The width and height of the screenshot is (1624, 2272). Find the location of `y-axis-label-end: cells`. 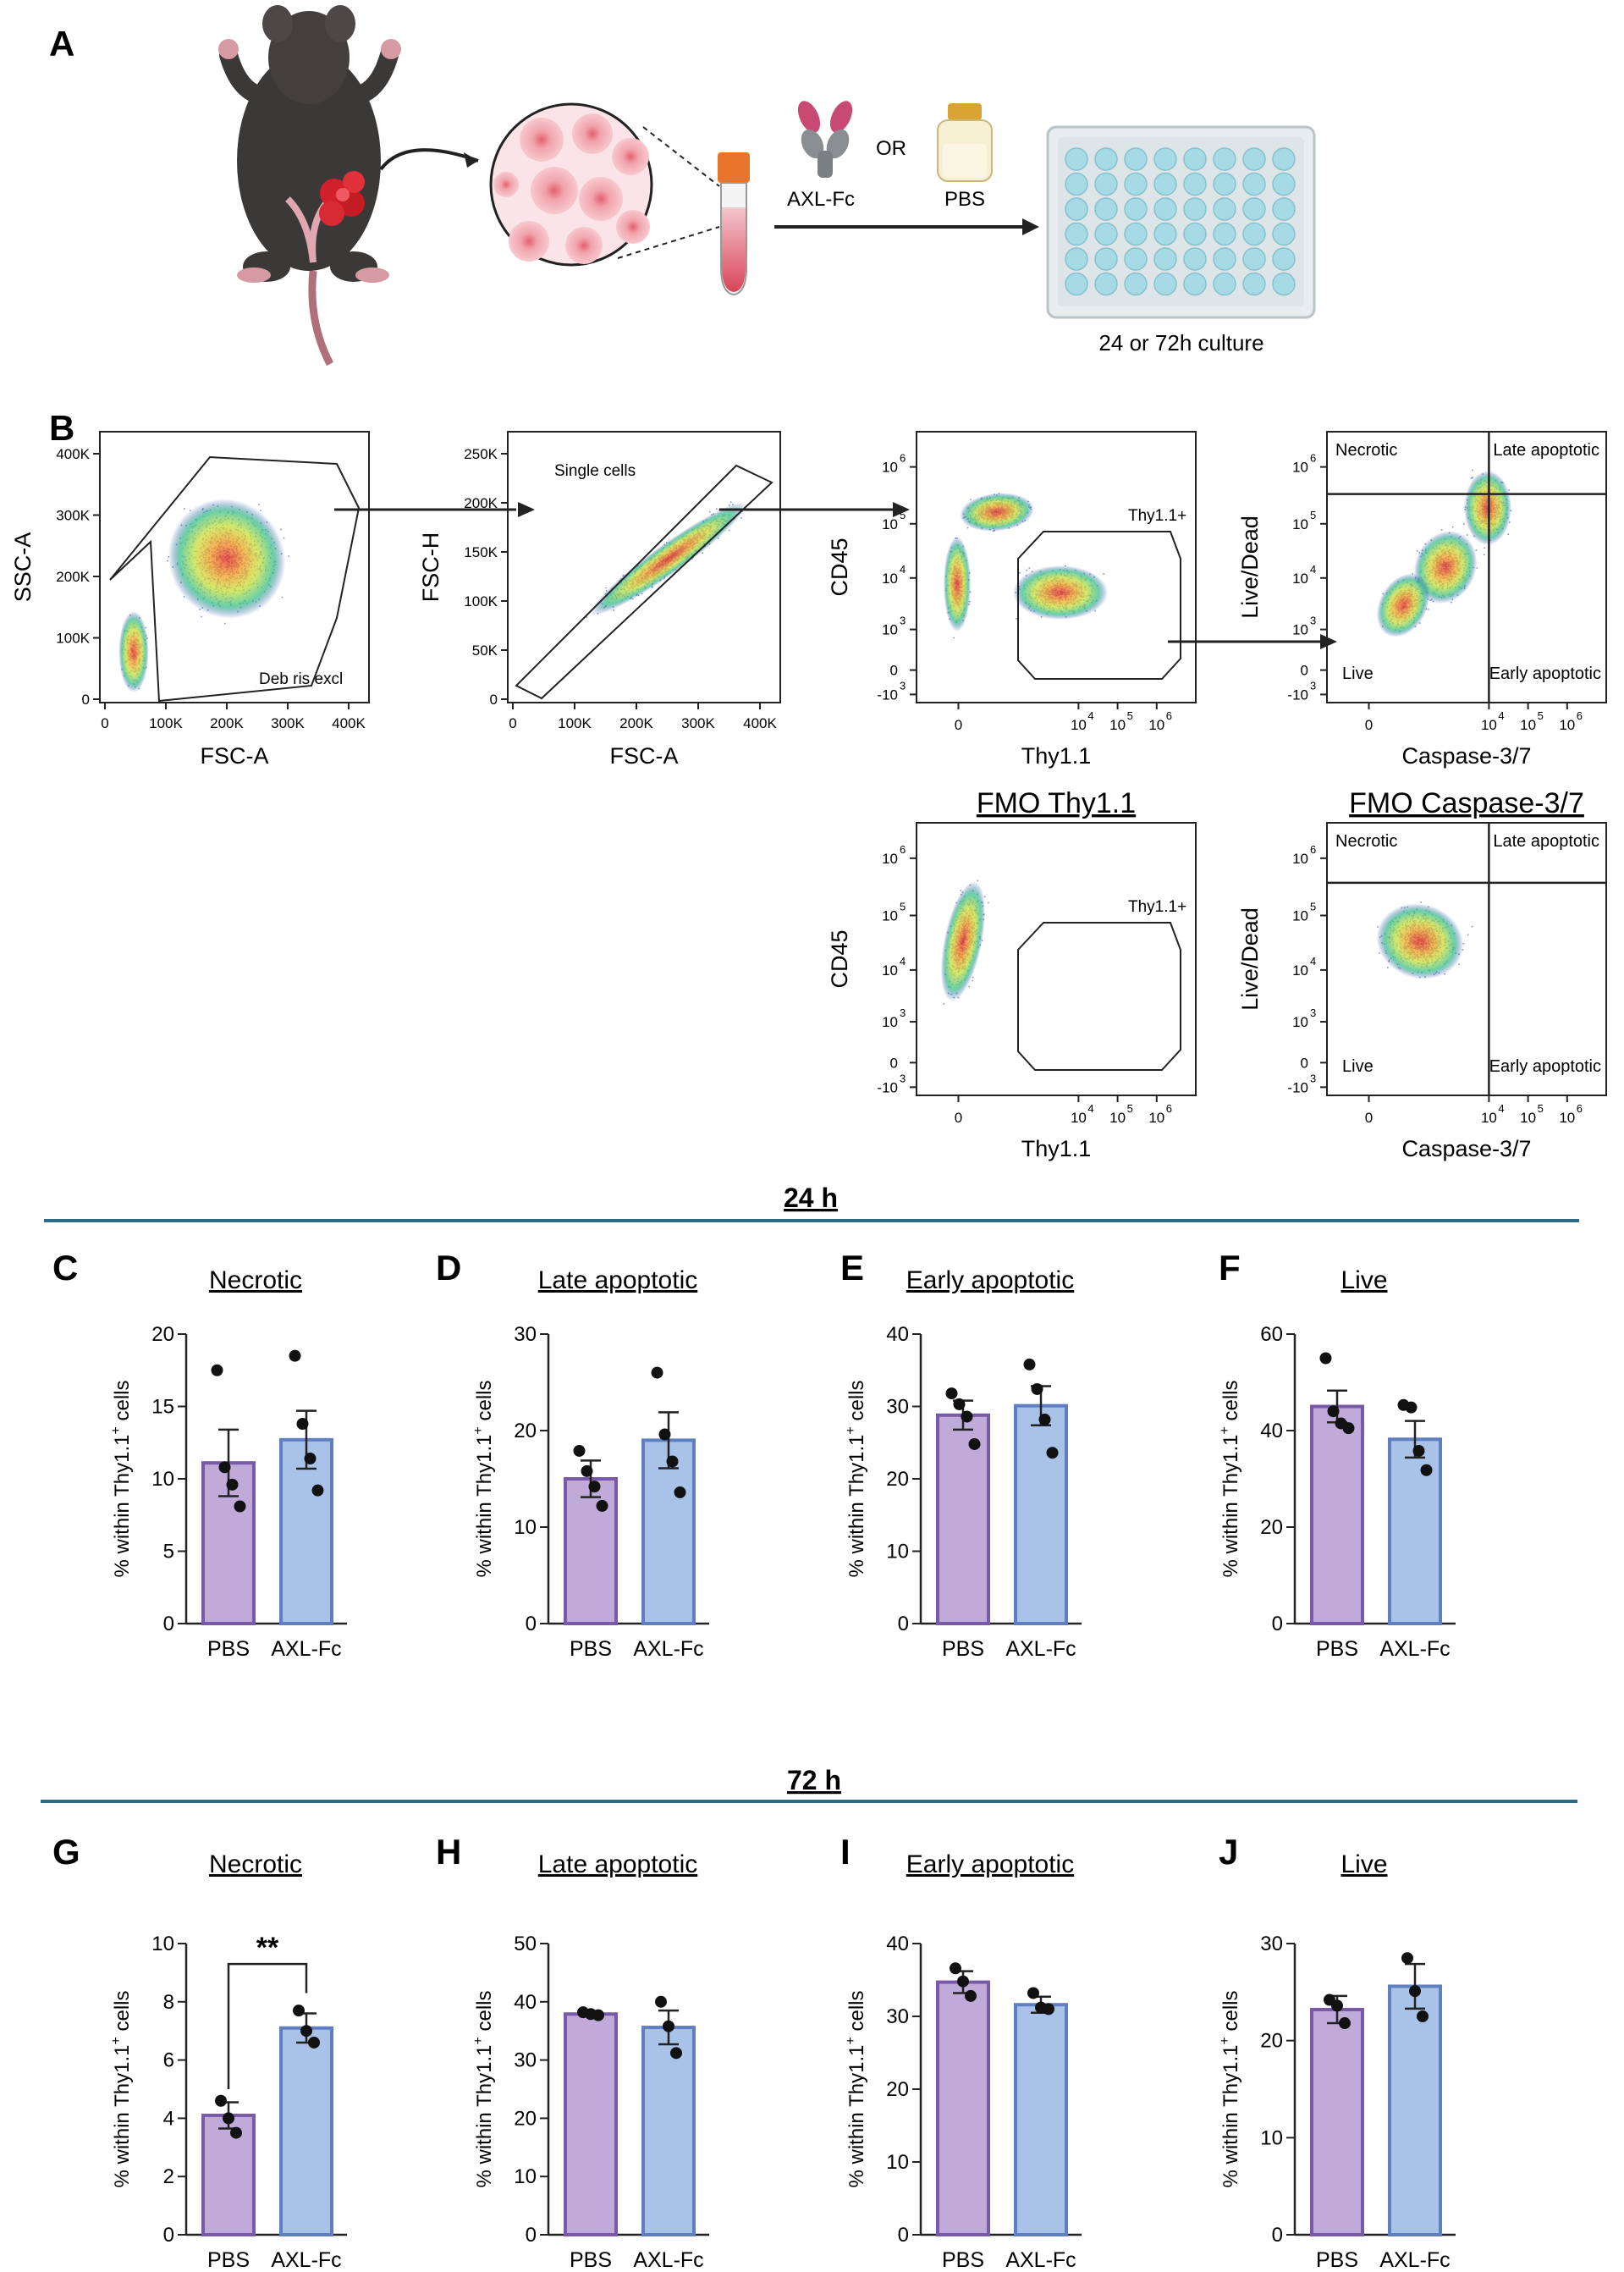

y-axis-label-end: cells is located at coordinates (123, 1403).